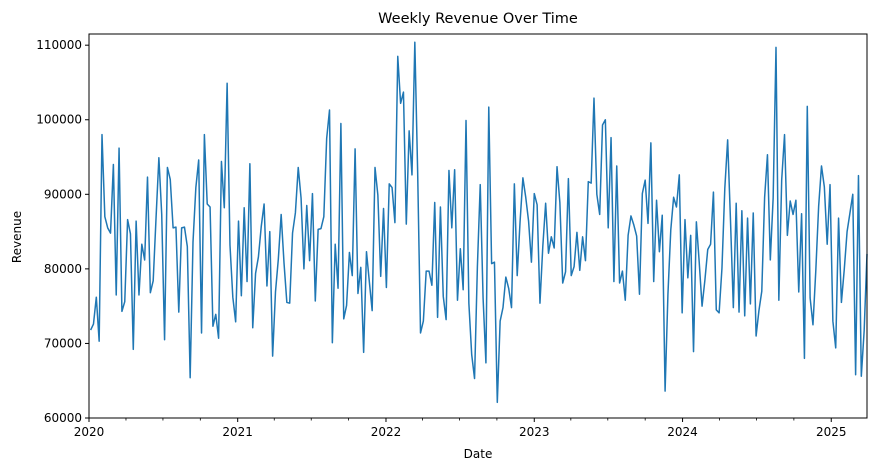  Describe the element at coordinates (831, 432) in the screenshot. I see `x-tick-label: 2025` at that location.